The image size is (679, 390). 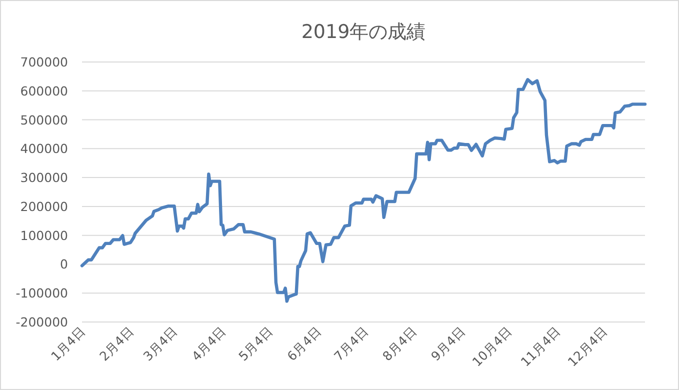 I want to click on x-tick-label: 6月4日, so click(x=304, y=344).